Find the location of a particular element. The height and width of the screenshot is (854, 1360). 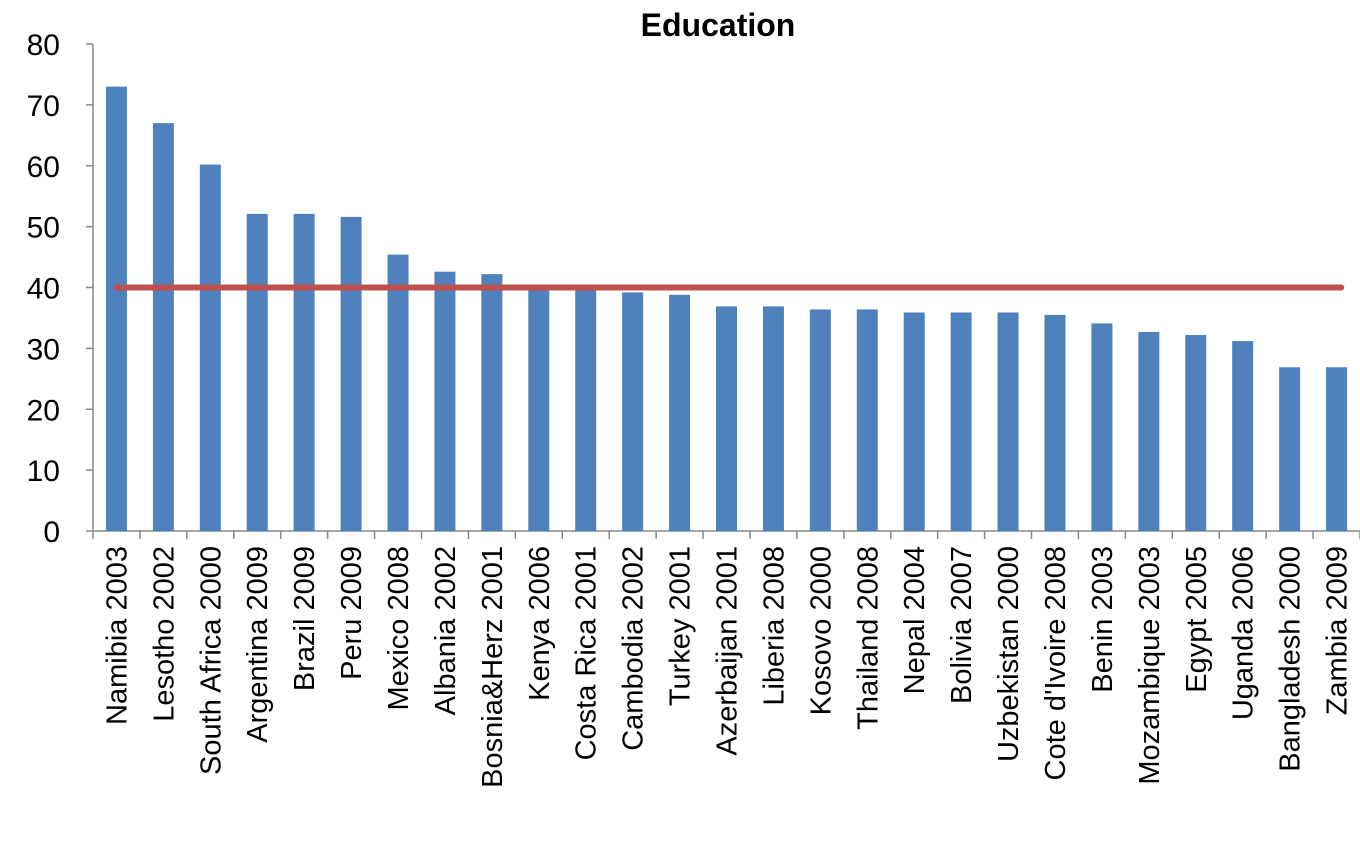

x-tick-label: Argentina 2009 is located at coordinates (258, 644).